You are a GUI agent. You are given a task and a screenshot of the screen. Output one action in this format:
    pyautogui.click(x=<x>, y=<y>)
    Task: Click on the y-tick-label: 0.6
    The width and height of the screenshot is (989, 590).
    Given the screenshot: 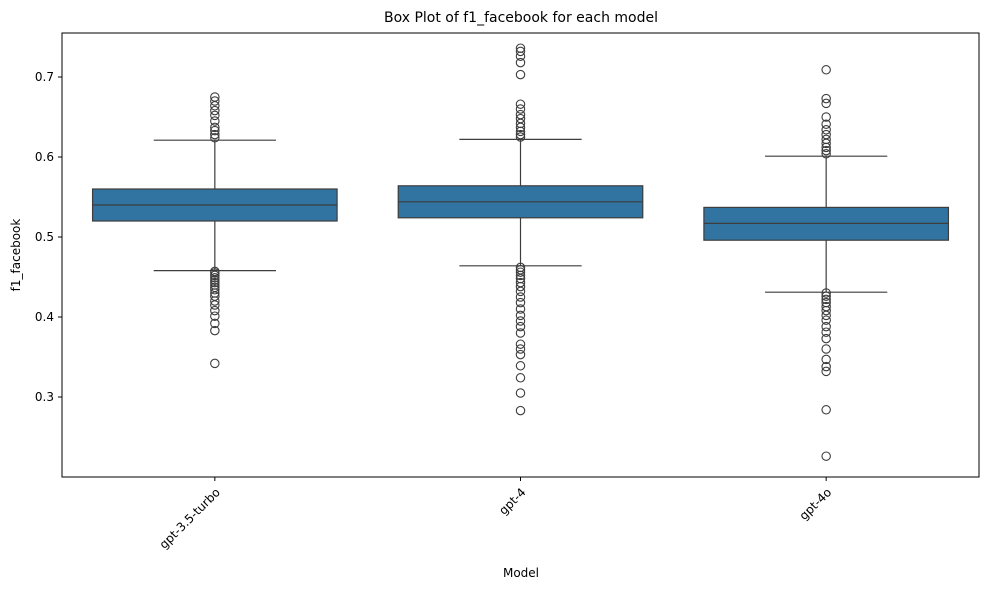 What is the action you would take?
    pyautogui.click(x=44, y=157)
    